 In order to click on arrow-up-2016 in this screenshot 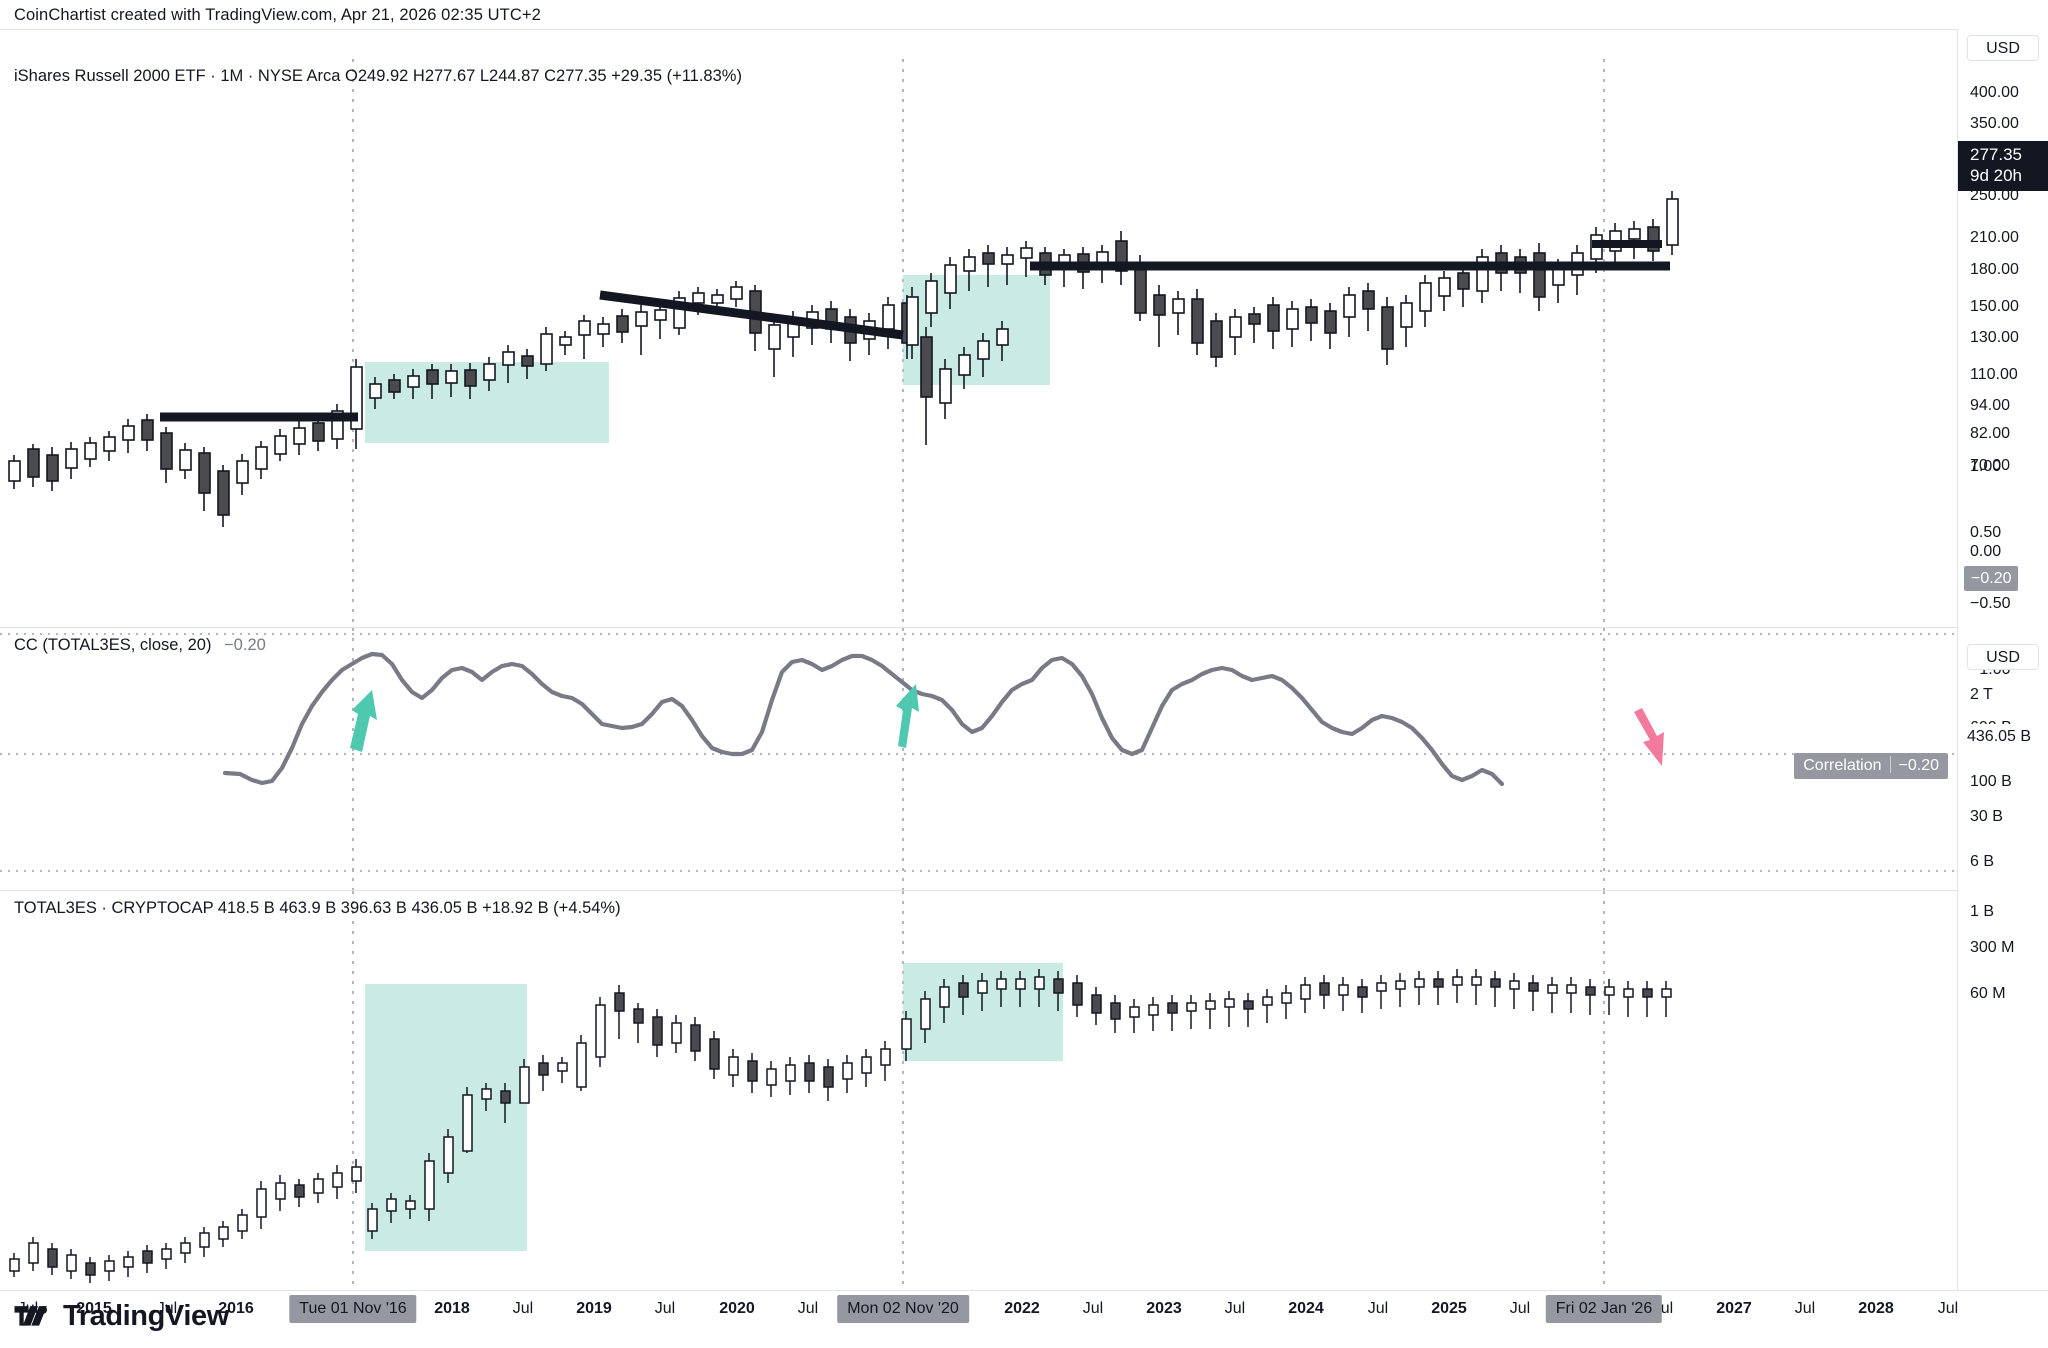, I will do `click(363, 721)`.